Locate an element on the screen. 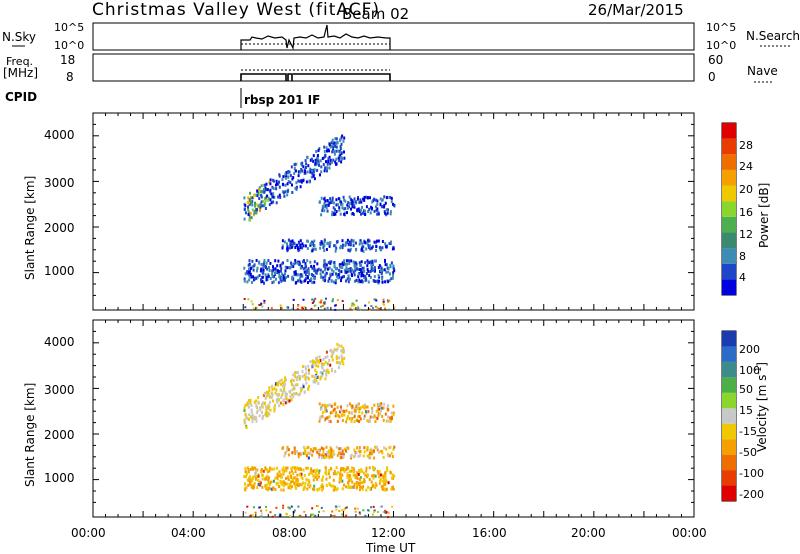  xtick-2000: 20:00 is located at coordinates (588, 533).